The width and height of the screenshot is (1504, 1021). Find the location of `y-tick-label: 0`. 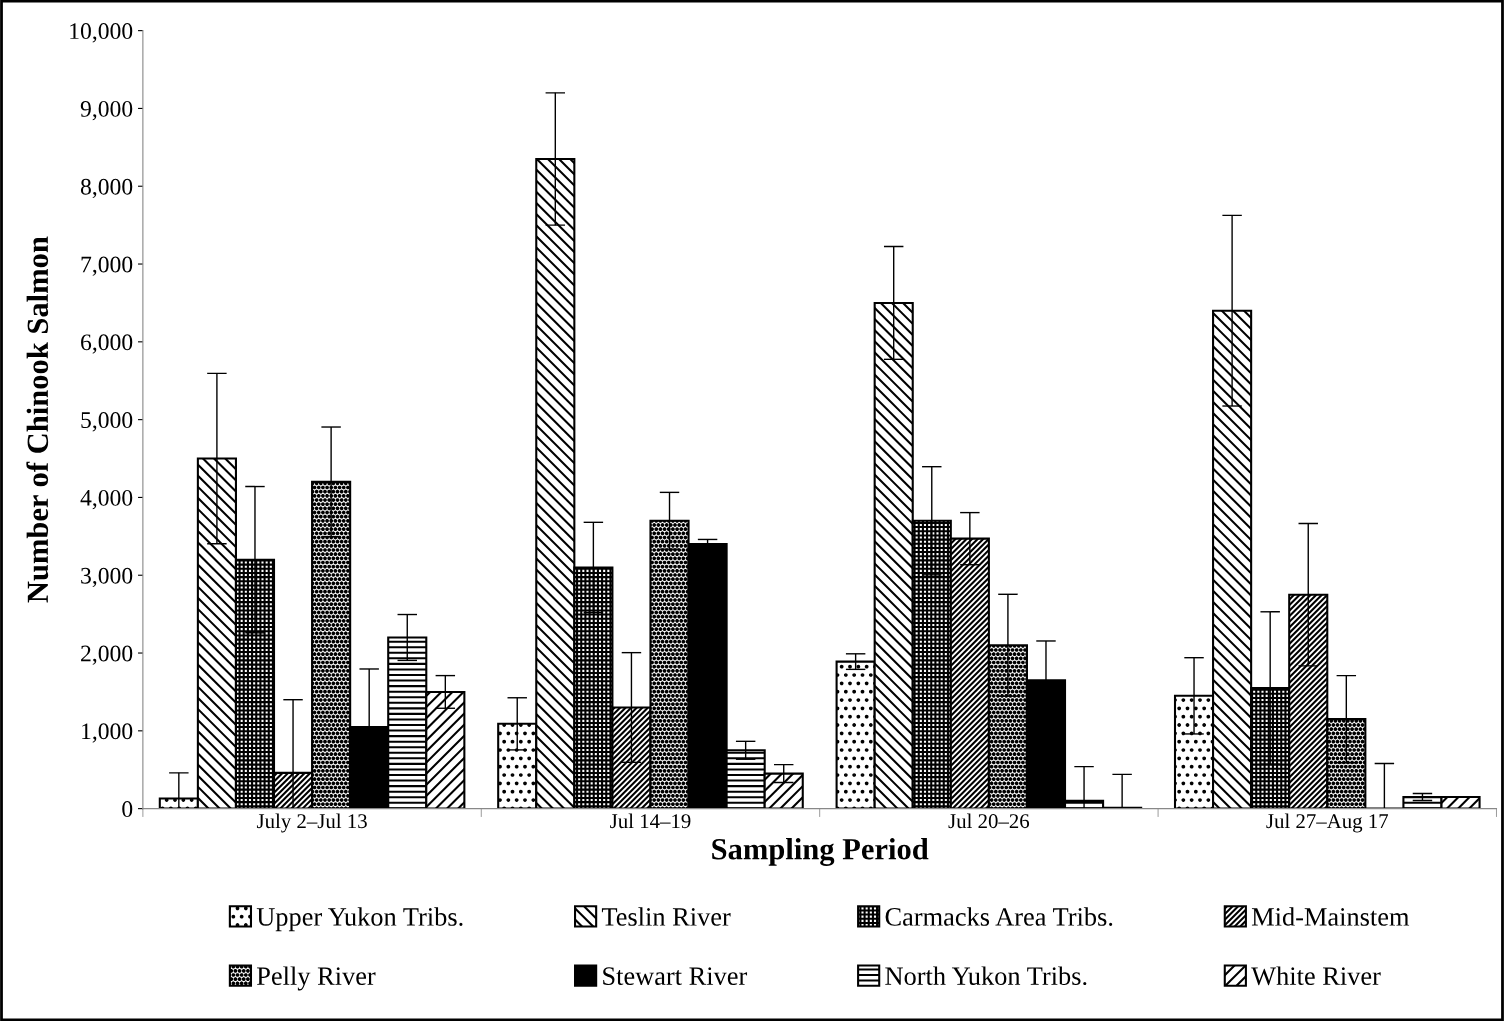

y-tick-label: 0 is located at coordinates (127, 809).